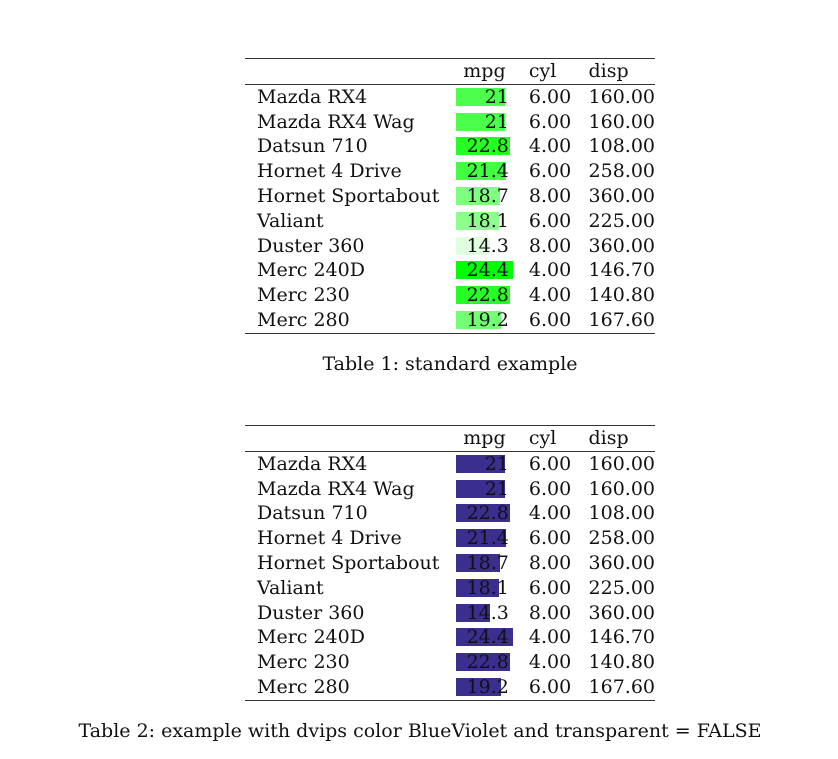  What do you see at coordinates (450, 613) in the screenshot?
I see `table-row: Duster 360 14.3 8.00 360.00` at bounding box center [450, 613].